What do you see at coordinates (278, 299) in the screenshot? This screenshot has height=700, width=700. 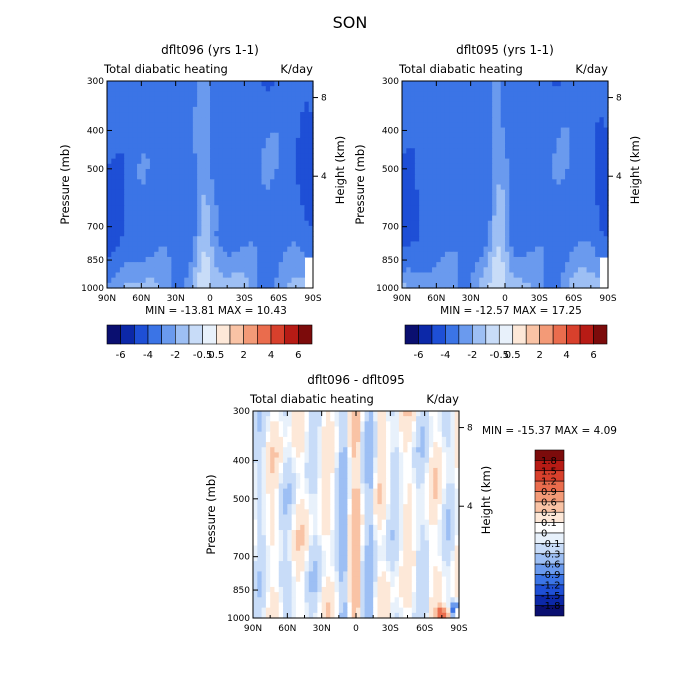 I see `x-tick-label: 60S` at bounding box center [278, 299].